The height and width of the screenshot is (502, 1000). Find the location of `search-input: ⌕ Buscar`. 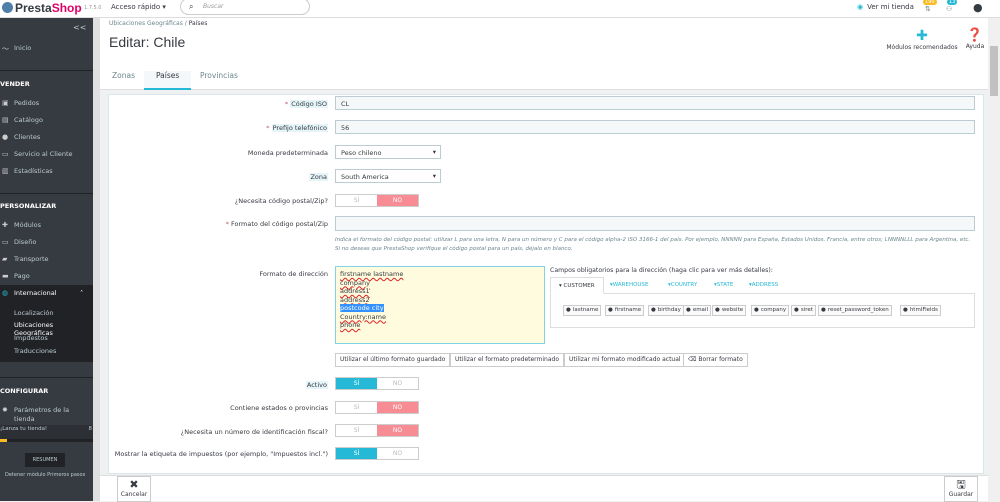

search-input: ⌕ Buscar is located at coordinates (245, 7).